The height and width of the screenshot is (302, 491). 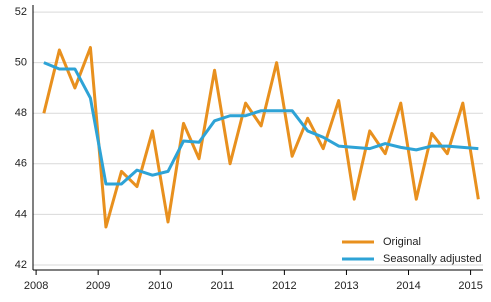 What do you see at coordinates (432, 259) in the screenshot?
I see `legend-label: Seasonally adjusted` at bounding box center [432, 259].